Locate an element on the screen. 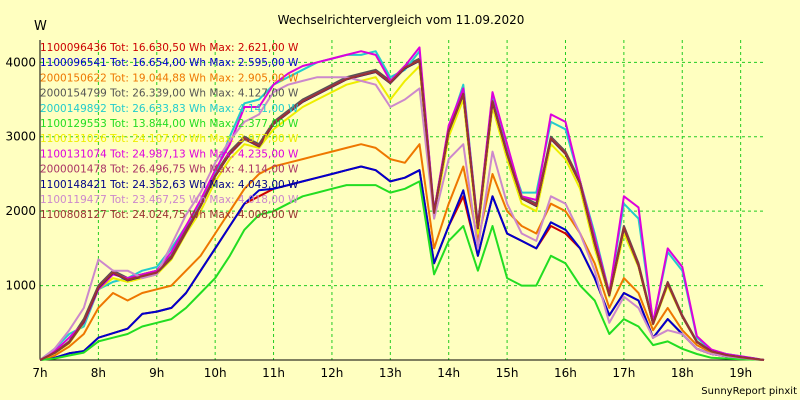  x-tick-label: 8h is located at coordinates (98, 373).